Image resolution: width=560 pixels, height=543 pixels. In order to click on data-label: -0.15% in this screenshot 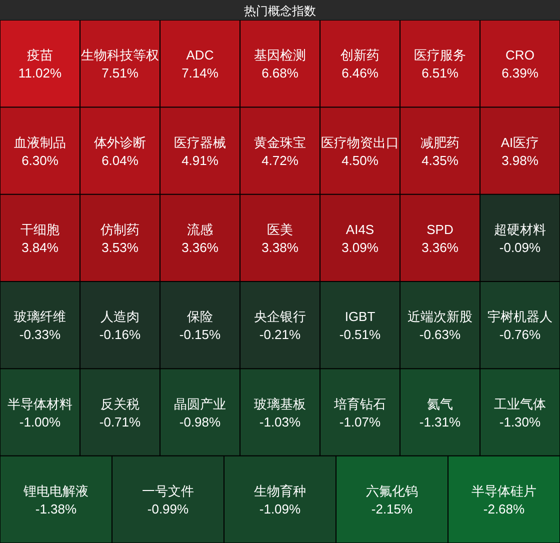, I will do `click(200, 334)`.